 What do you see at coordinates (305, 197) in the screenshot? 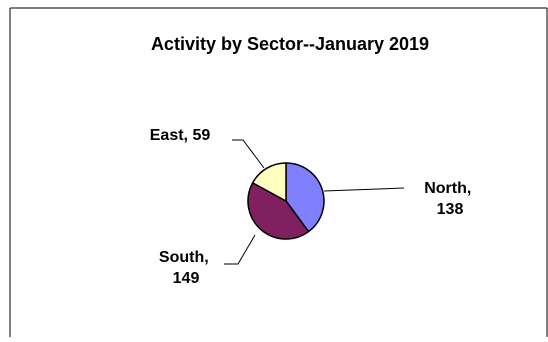
I see `pie-slice-north` at bounding box center [305, 197].